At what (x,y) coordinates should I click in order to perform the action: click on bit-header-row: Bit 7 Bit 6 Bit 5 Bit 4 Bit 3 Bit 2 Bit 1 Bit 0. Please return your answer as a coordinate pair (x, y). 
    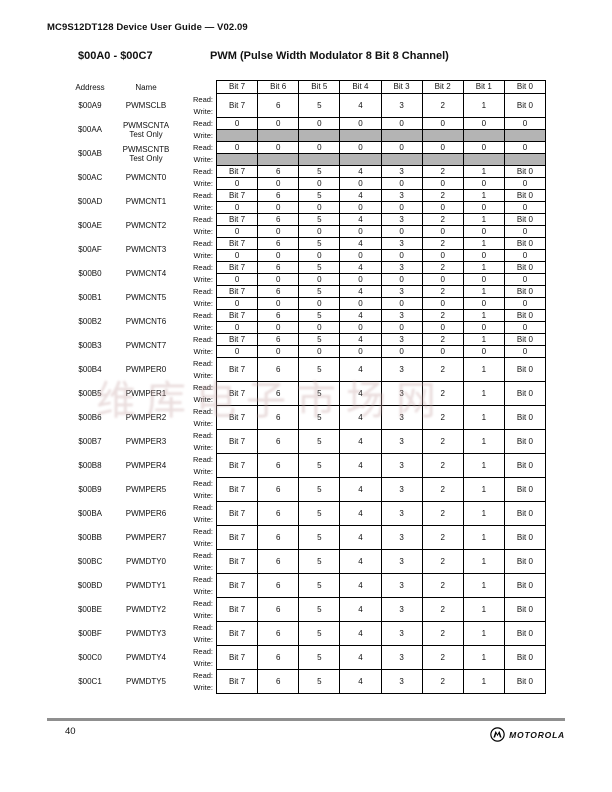
    Looking at the image, I should click on (381, 87).